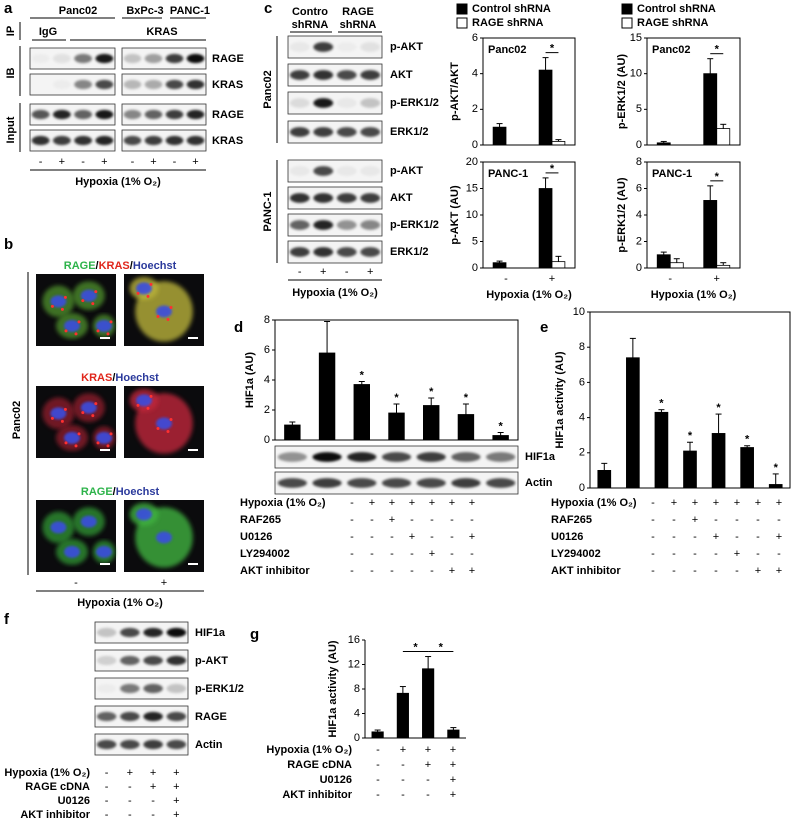 The width and height of the screenshot is (795, 836). Describe the element at coordinates (8, 8) in the screenshot. I see `panel-letter: a` at that location.